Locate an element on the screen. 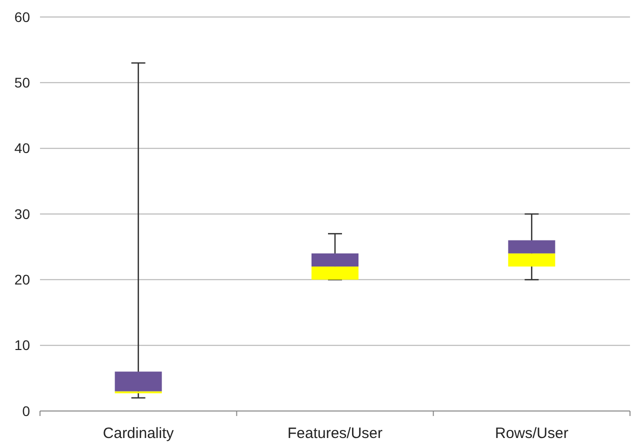 Image resolution: width=638 pixels, height=442 pixels. y-tick-label: 40 is located at coordinates (22, 148).